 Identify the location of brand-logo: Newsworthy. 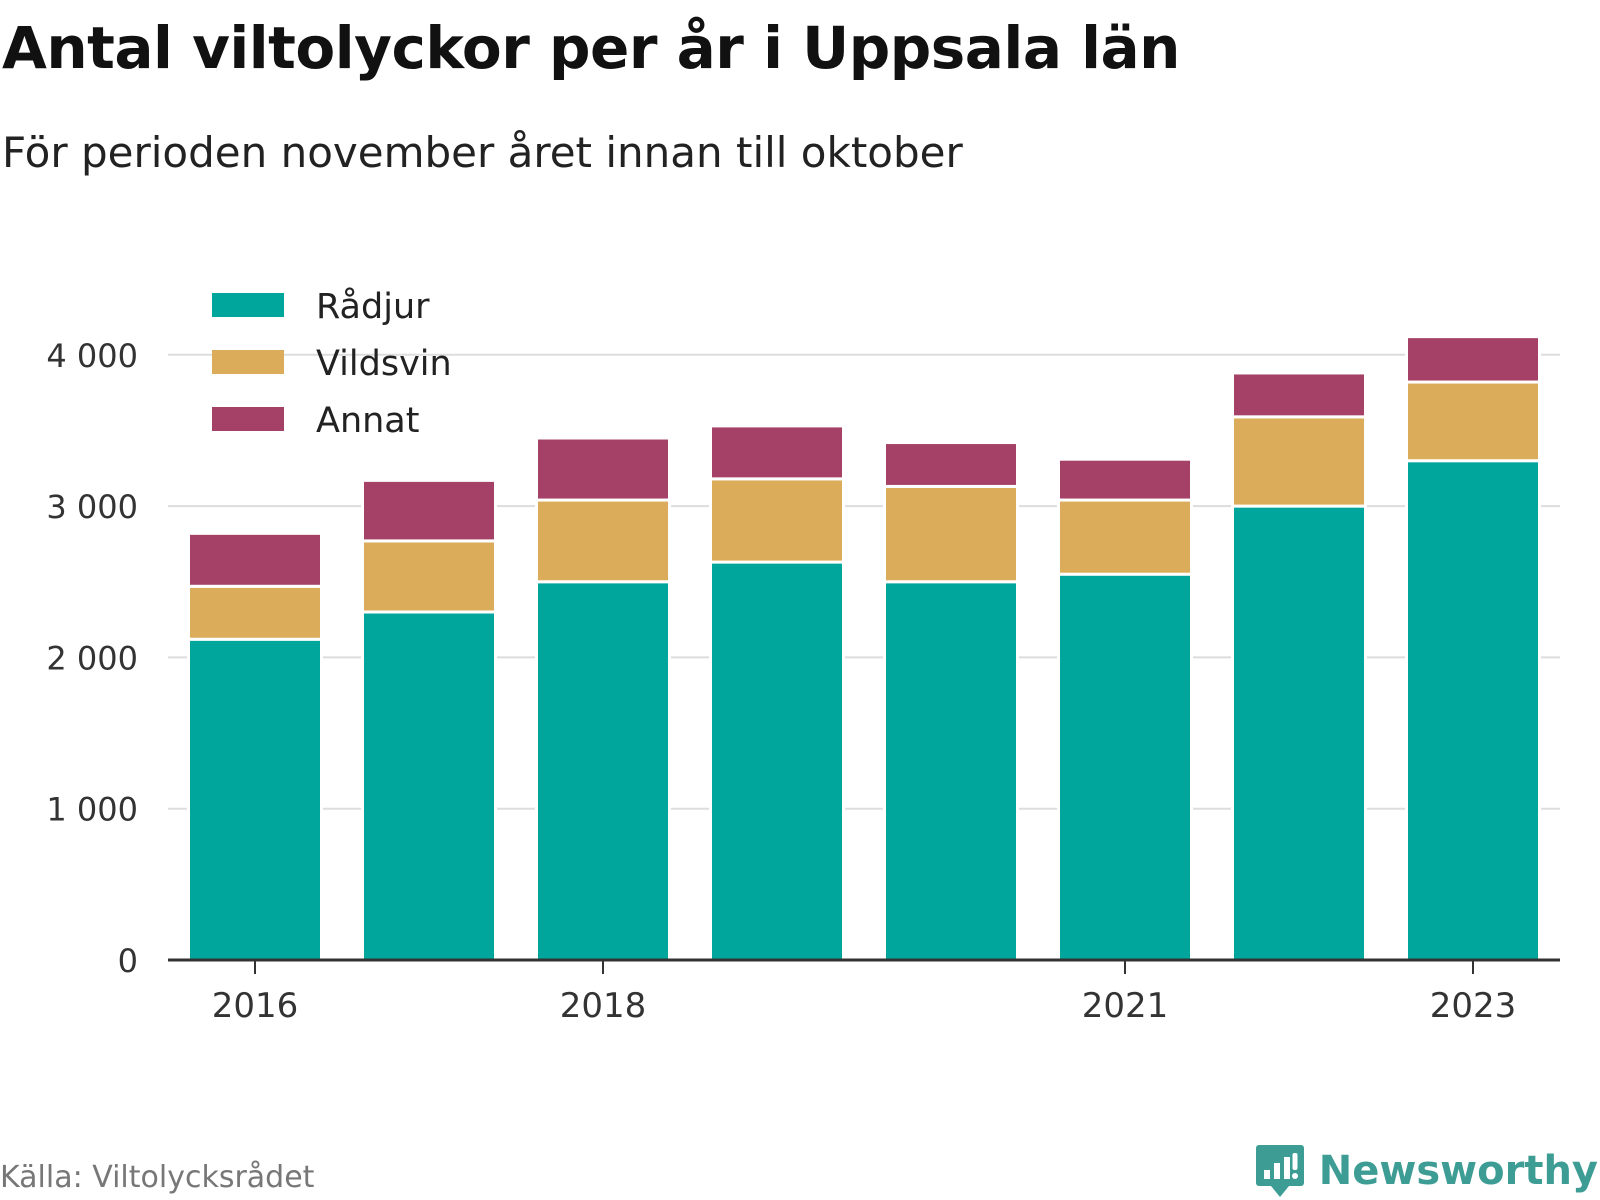
(1426, 1171).